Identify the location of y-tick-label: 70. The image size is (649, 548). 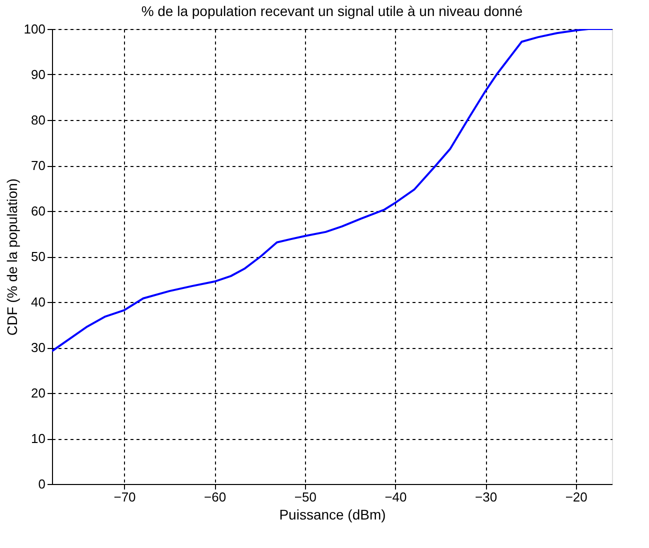
(38, 165).